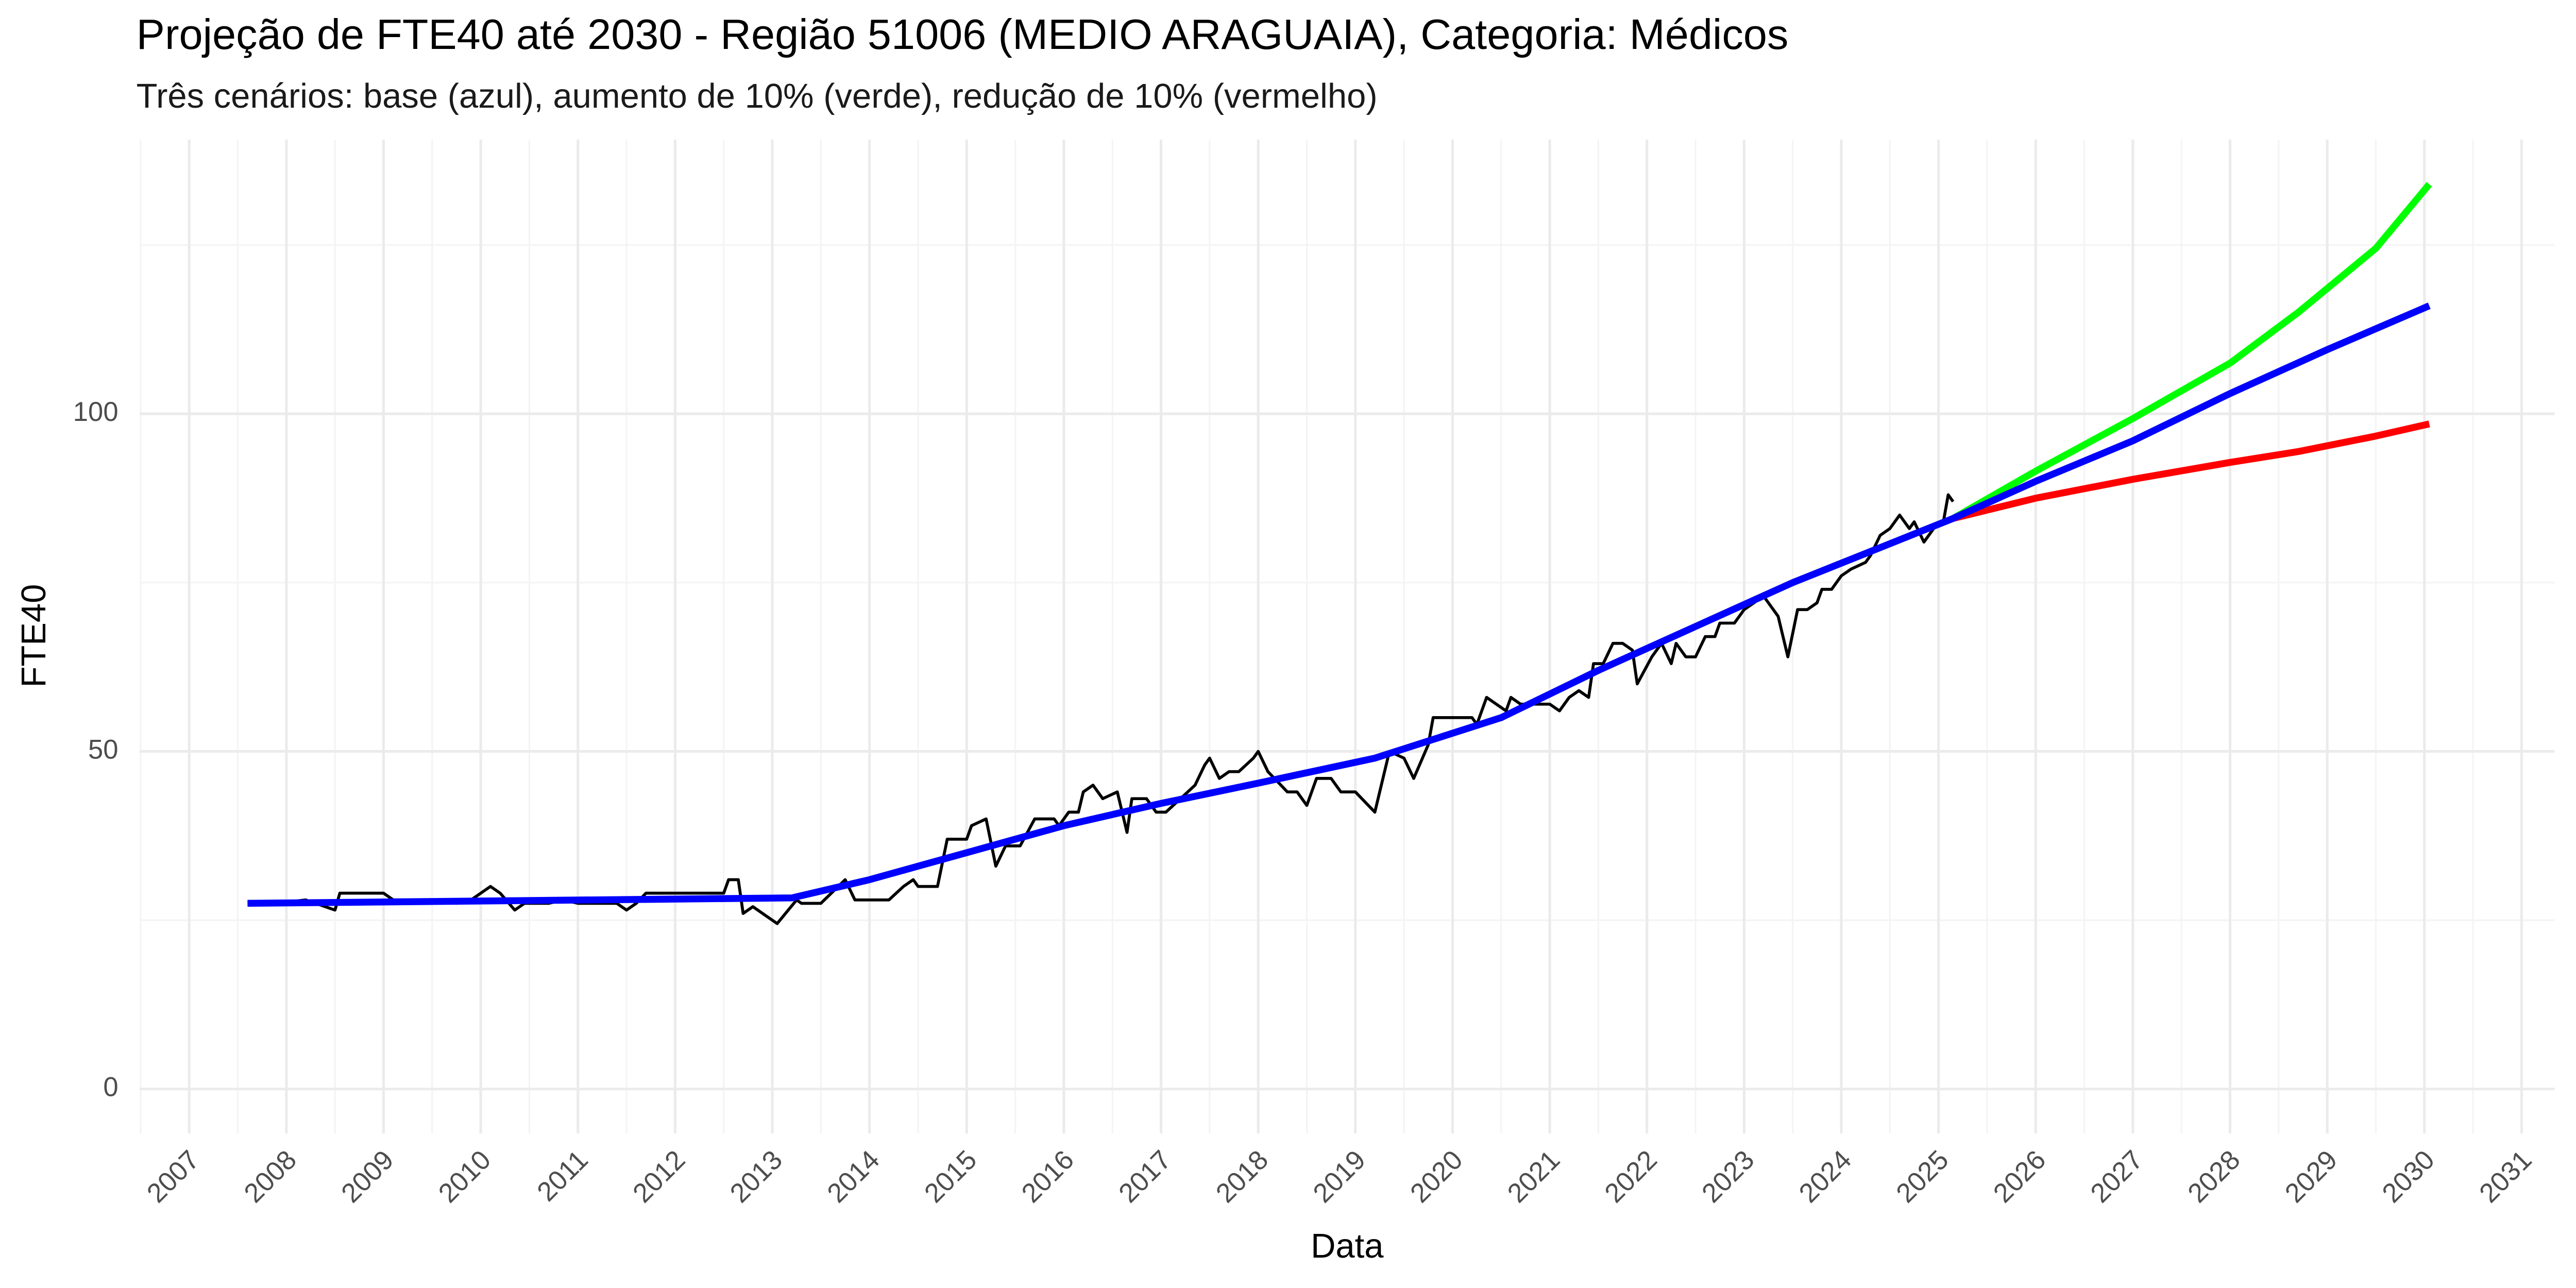 This screenshot has height=1288, width=2576. What do you see at coordinates (1347, 1246) in the screenshot?
I see `x-axis-title: Data` at bounding box center [1347, 1246].